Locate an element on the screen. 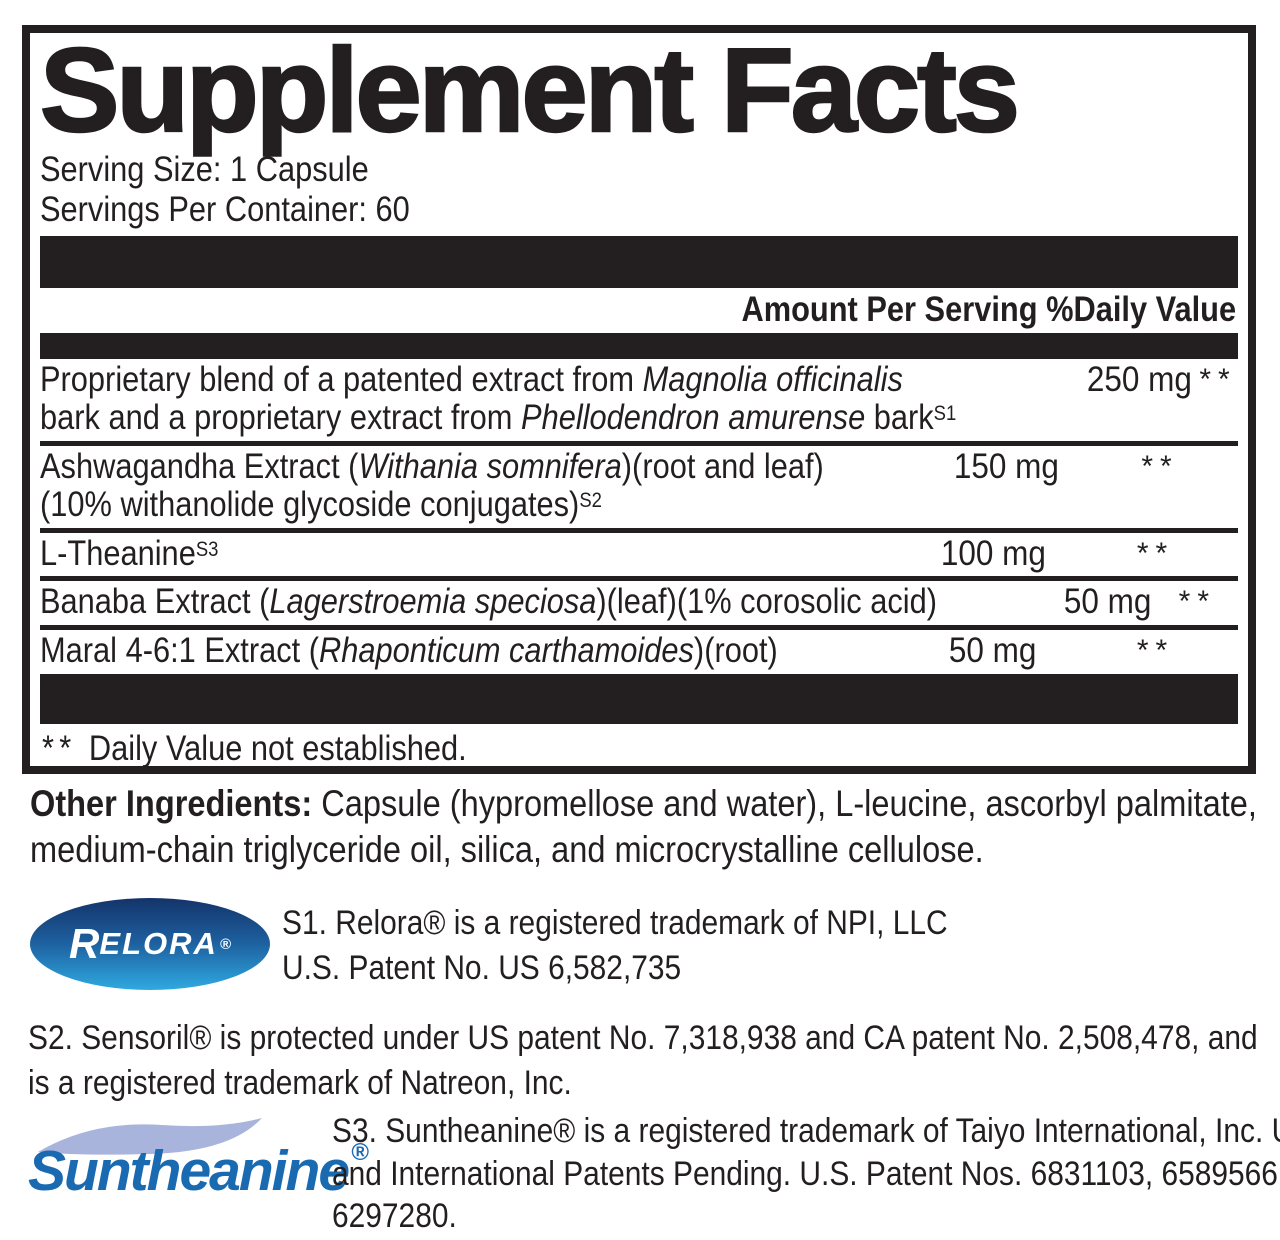  suntheanine-logo: Suntheanine ® is located at coordinates (198, 1176).